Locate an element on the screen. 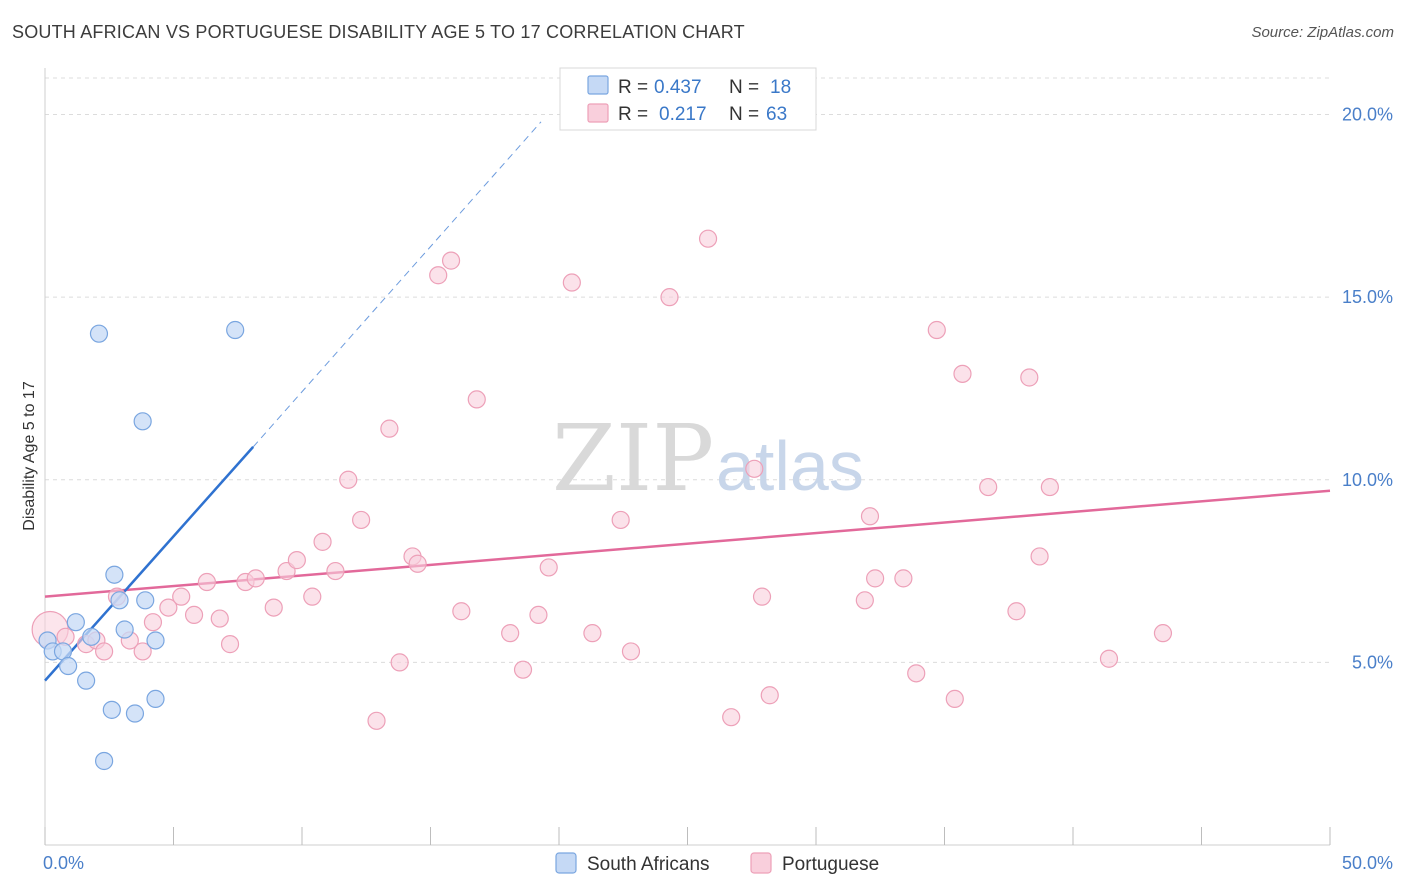 The width and height of the screenshot is (1406, 892). legend-r-value-1: 0.437 is located at coordinates (678, 87).